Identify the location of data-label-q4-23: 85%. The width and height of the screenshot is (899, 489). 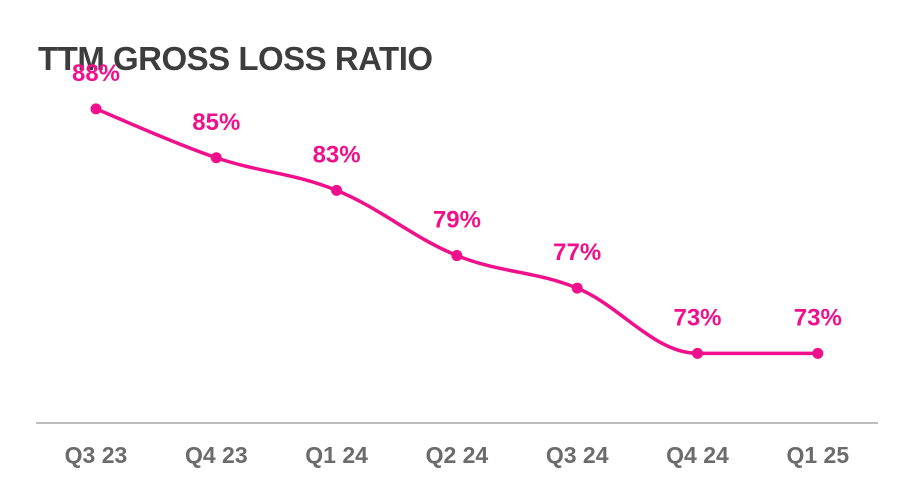
(216, 122).